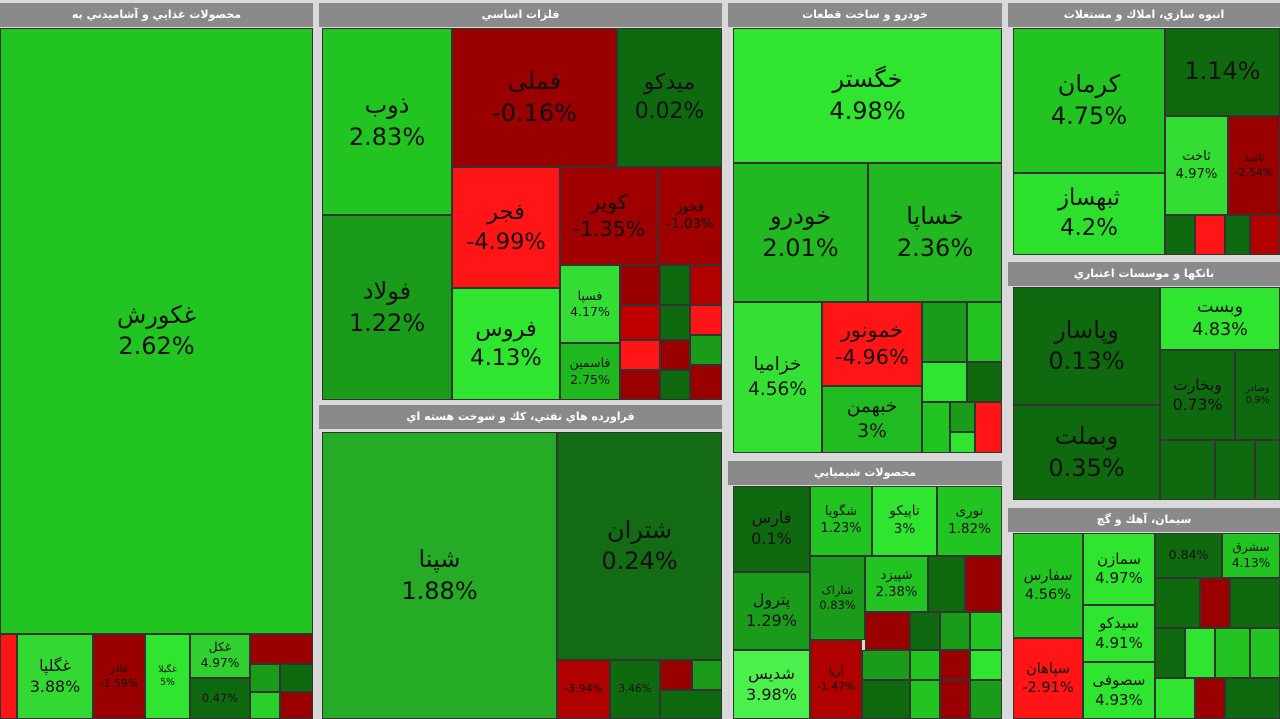  Describe the element at coordinates (55, 686) in the screenshot. I see `tile-change: 3.88%` at that location.